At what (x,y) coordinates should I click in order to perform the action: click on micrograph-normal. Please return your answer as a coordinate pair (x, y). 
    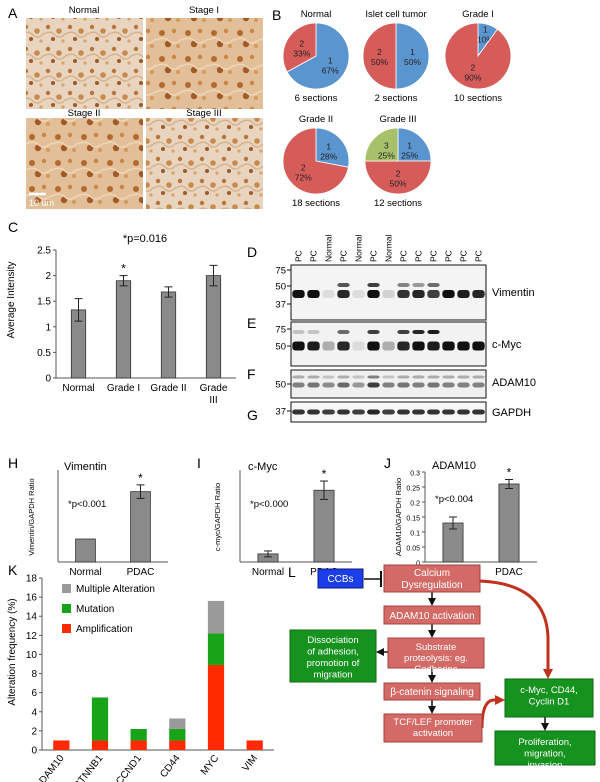
    Looking at the image, I should click on (84, 63).